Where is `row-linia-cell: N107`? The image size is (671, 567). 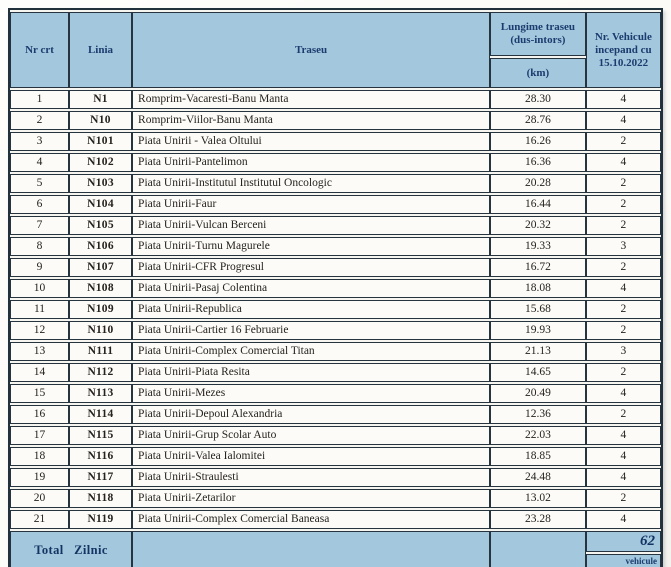
row-linia-cell: N107 is located at coordinates (100, 267).